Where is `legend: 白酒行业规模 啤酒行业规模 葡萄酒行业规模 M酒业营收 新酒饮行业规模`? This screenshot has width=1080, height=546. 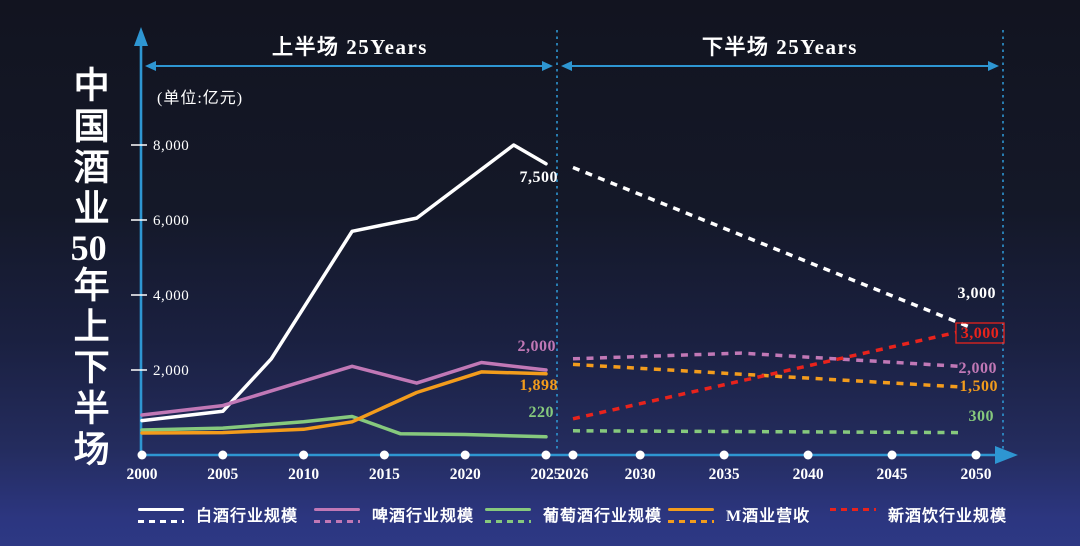 legend: 白酒行业规模 啤酒行业规模 葡萄酒行业规模 M酒业营收 新酒饮行业规模 is located at coordinates (540, 522).